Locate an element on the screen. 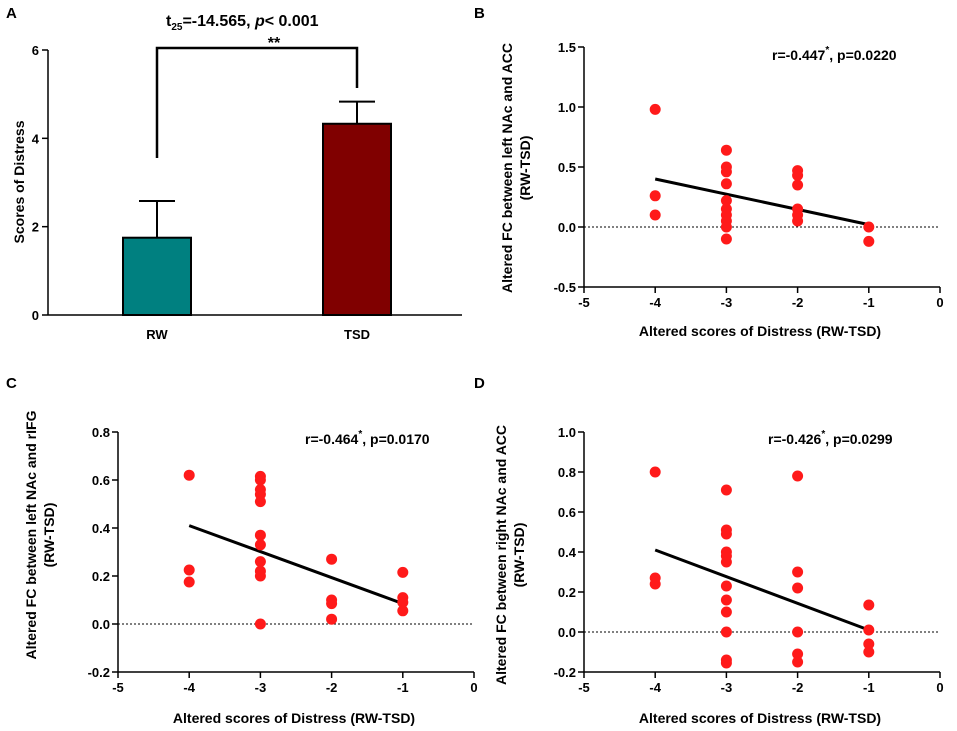 This screenshot has height=731, width=957. panel-c-y-axis-title-line2: (RW-TSD) is located at coordinates (49, 535).